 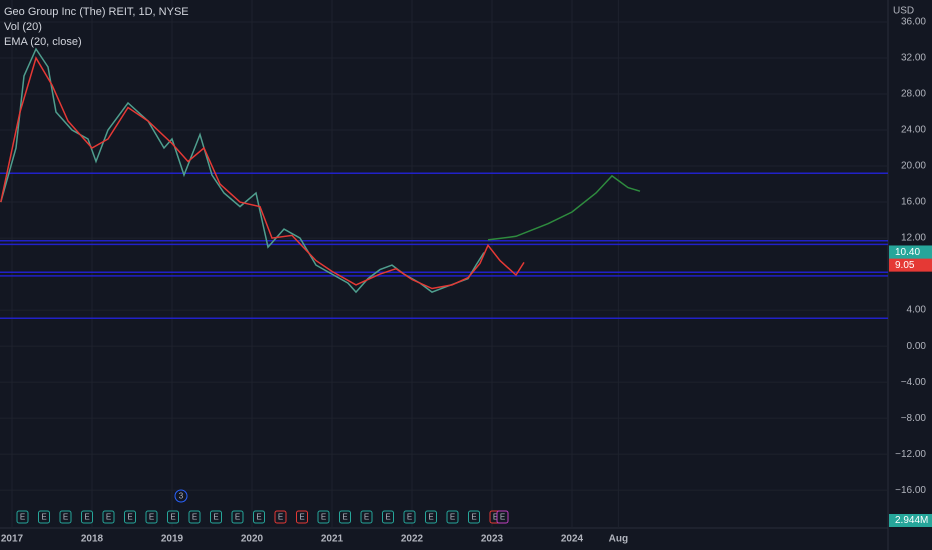 I want to click on currency-label: USD, so click(x=903, y=11).